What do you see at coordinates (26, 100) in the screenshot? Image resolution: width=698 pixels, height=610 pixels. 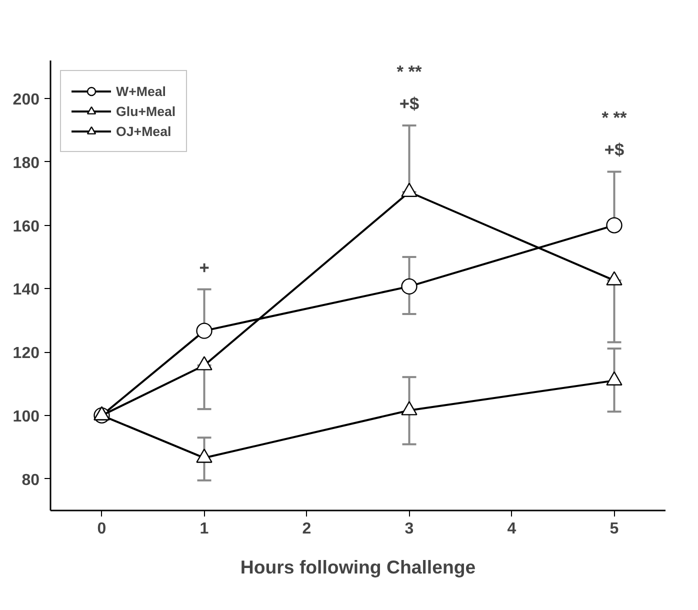 I see `y-tick-label: 200` at bounding box center [26, 100].